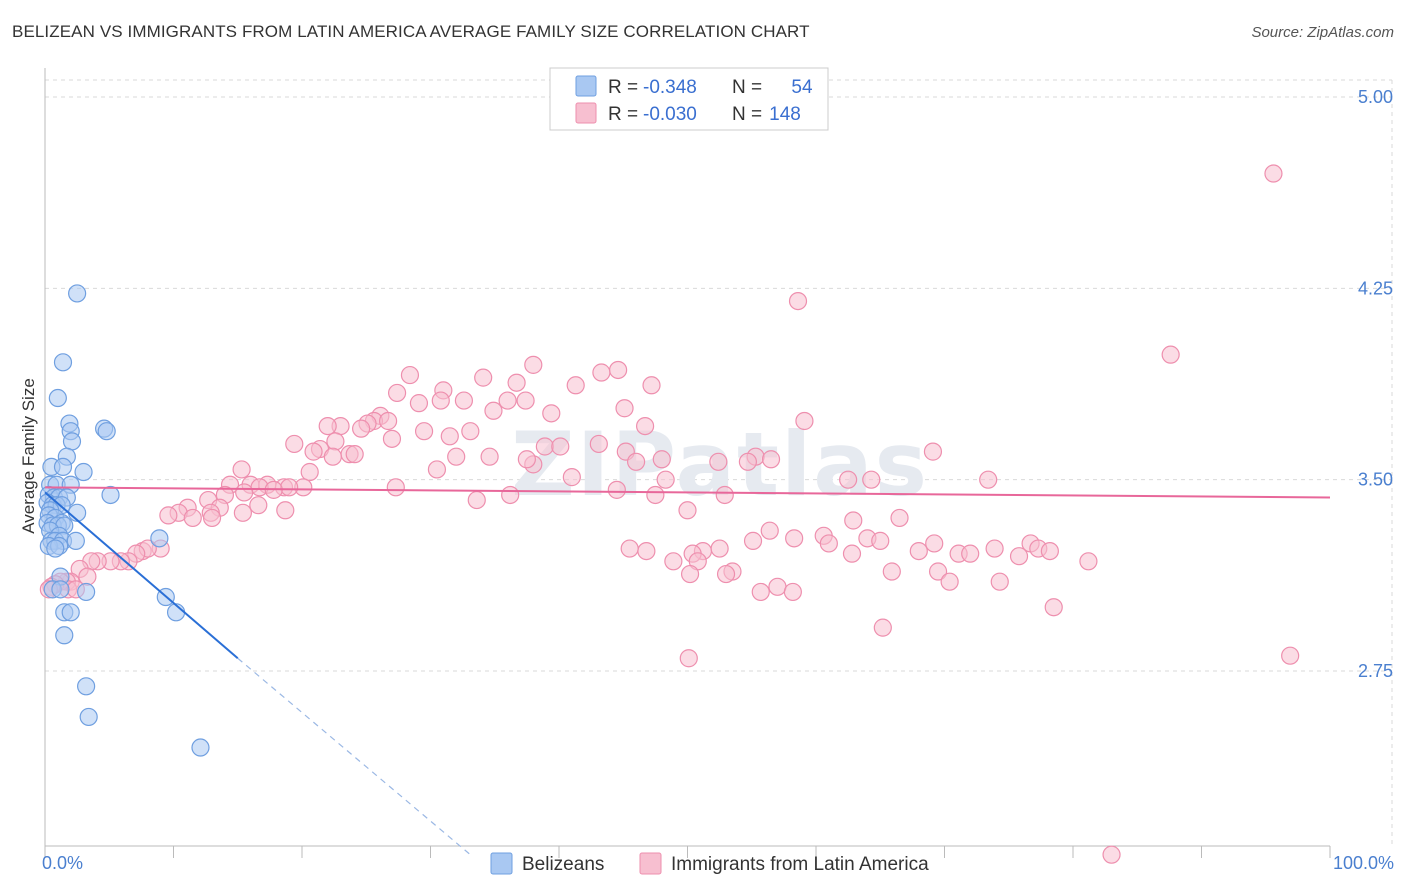  What do you see at coordinates (1375, 97) in the screenshot?
I see `y-tick-label-3: 5.00` at bounding box center [1375, 97].